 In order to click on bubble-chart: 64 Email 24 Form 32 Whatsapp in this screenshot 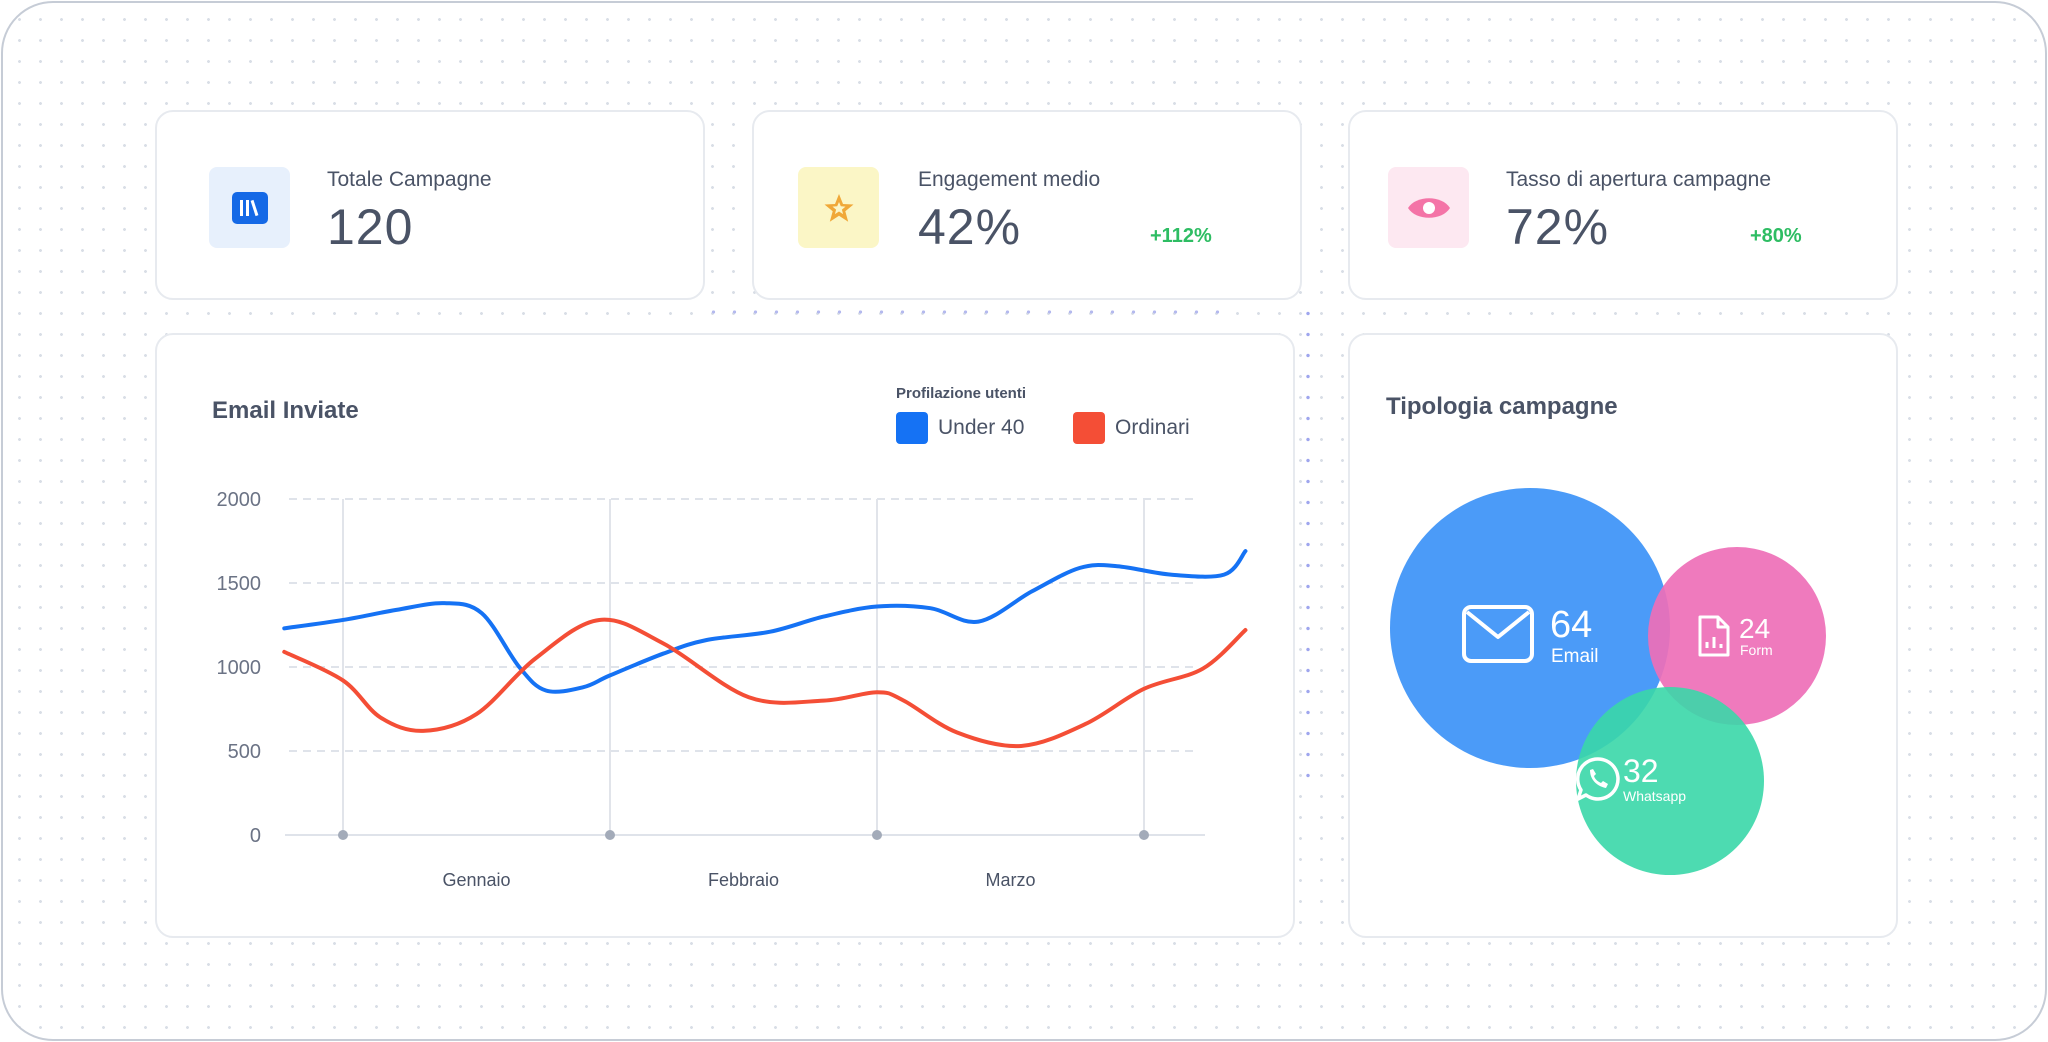, I will do `click(1608, 681)`.